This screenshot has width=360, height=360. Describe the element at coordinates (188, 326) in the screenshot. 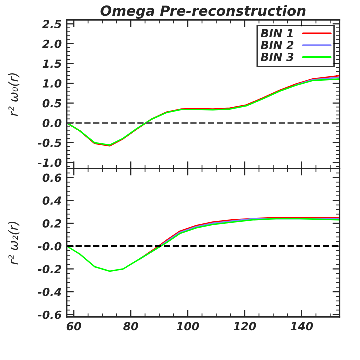

I see `x-tick-label: 100` at that location.